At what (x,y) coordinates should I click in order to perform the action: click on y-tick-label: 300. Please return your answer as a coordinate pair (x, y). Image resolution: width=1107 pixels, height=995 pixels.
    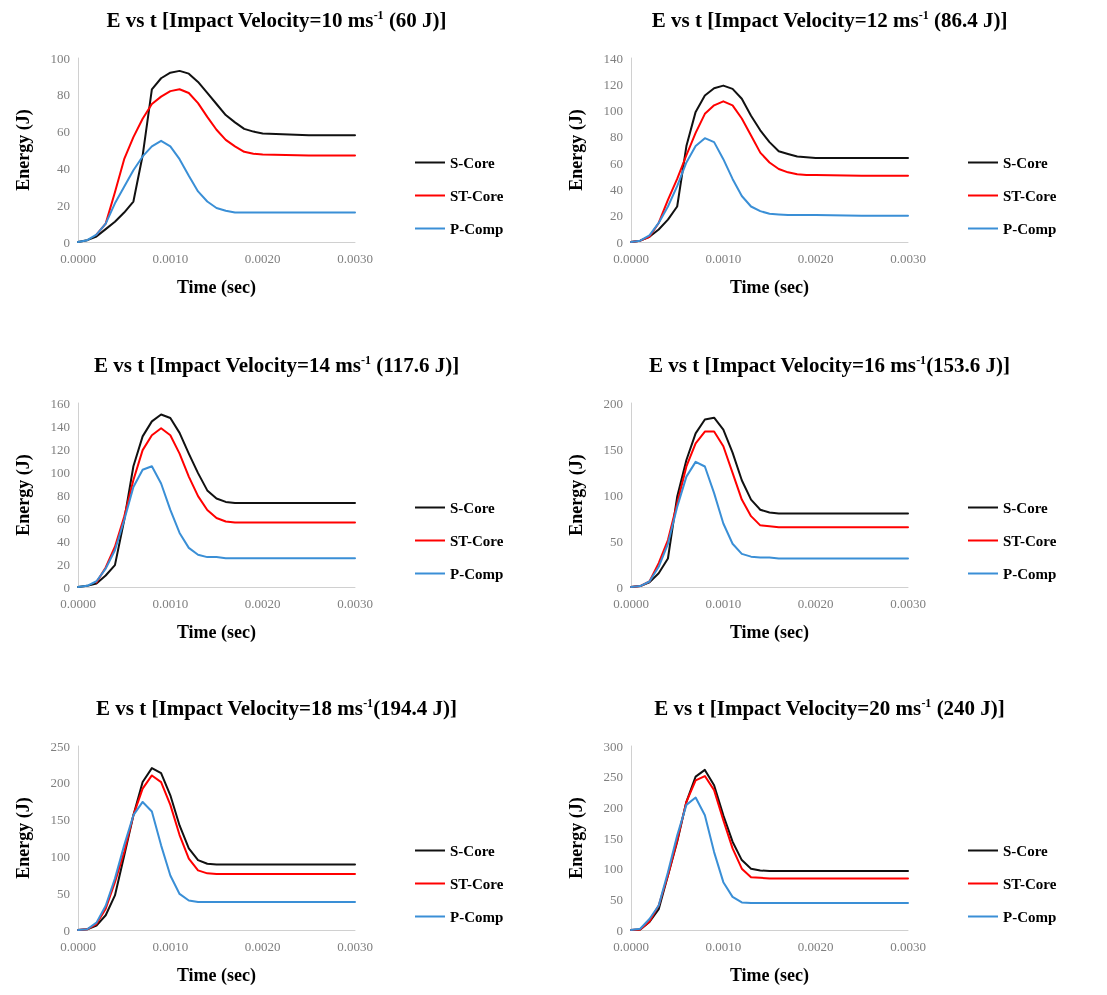
    Looking at the image, I should click on (613, 746).